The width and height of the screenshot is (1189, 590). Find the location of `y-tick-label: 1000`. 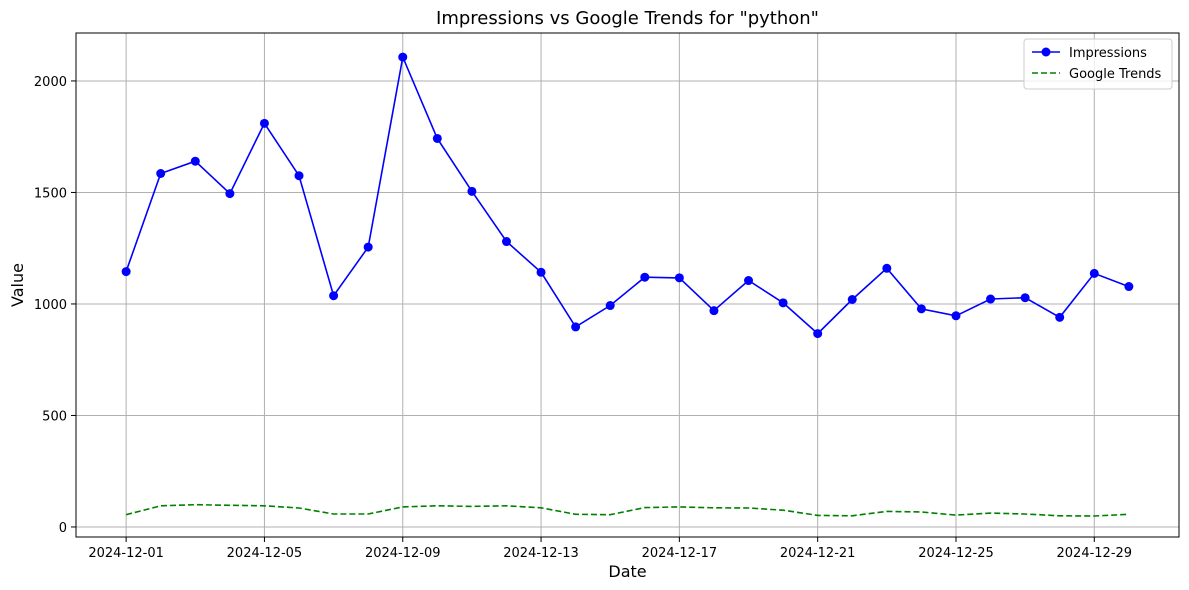

y-tick-label: 1000 is located at coordinates (50, 305).